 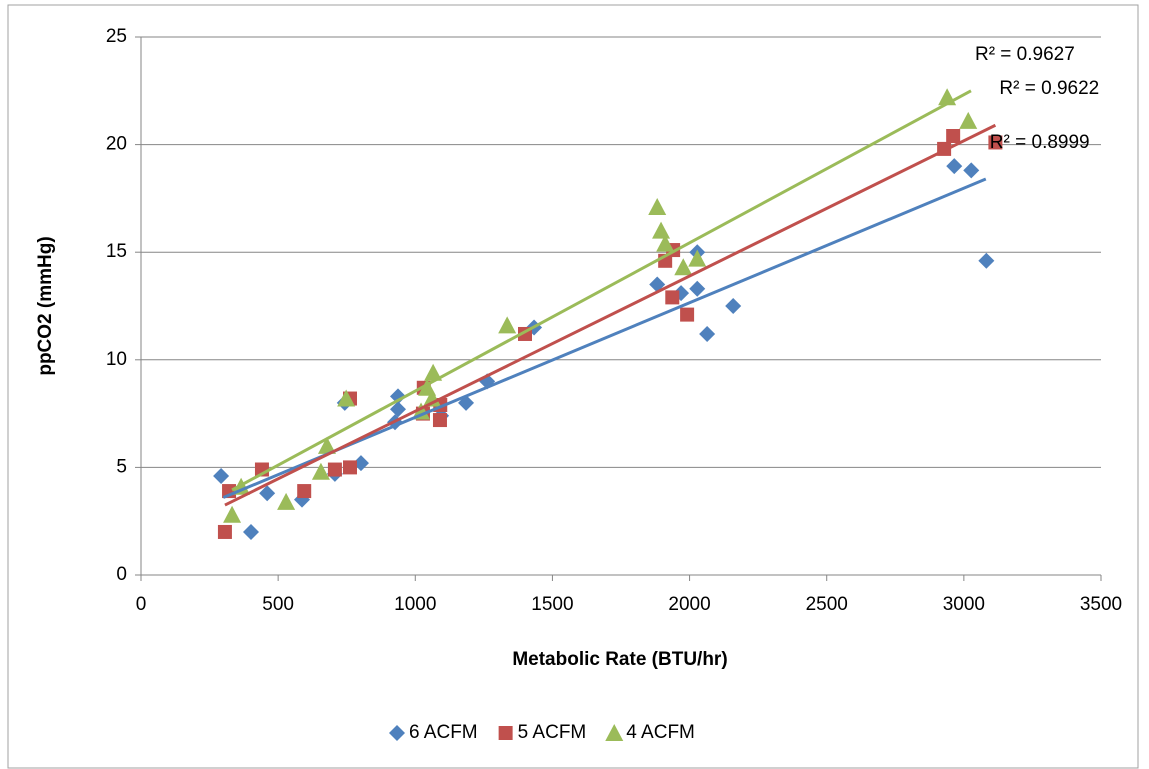 I want to click on y-tick-label: 20, so click(x=116, y=144).